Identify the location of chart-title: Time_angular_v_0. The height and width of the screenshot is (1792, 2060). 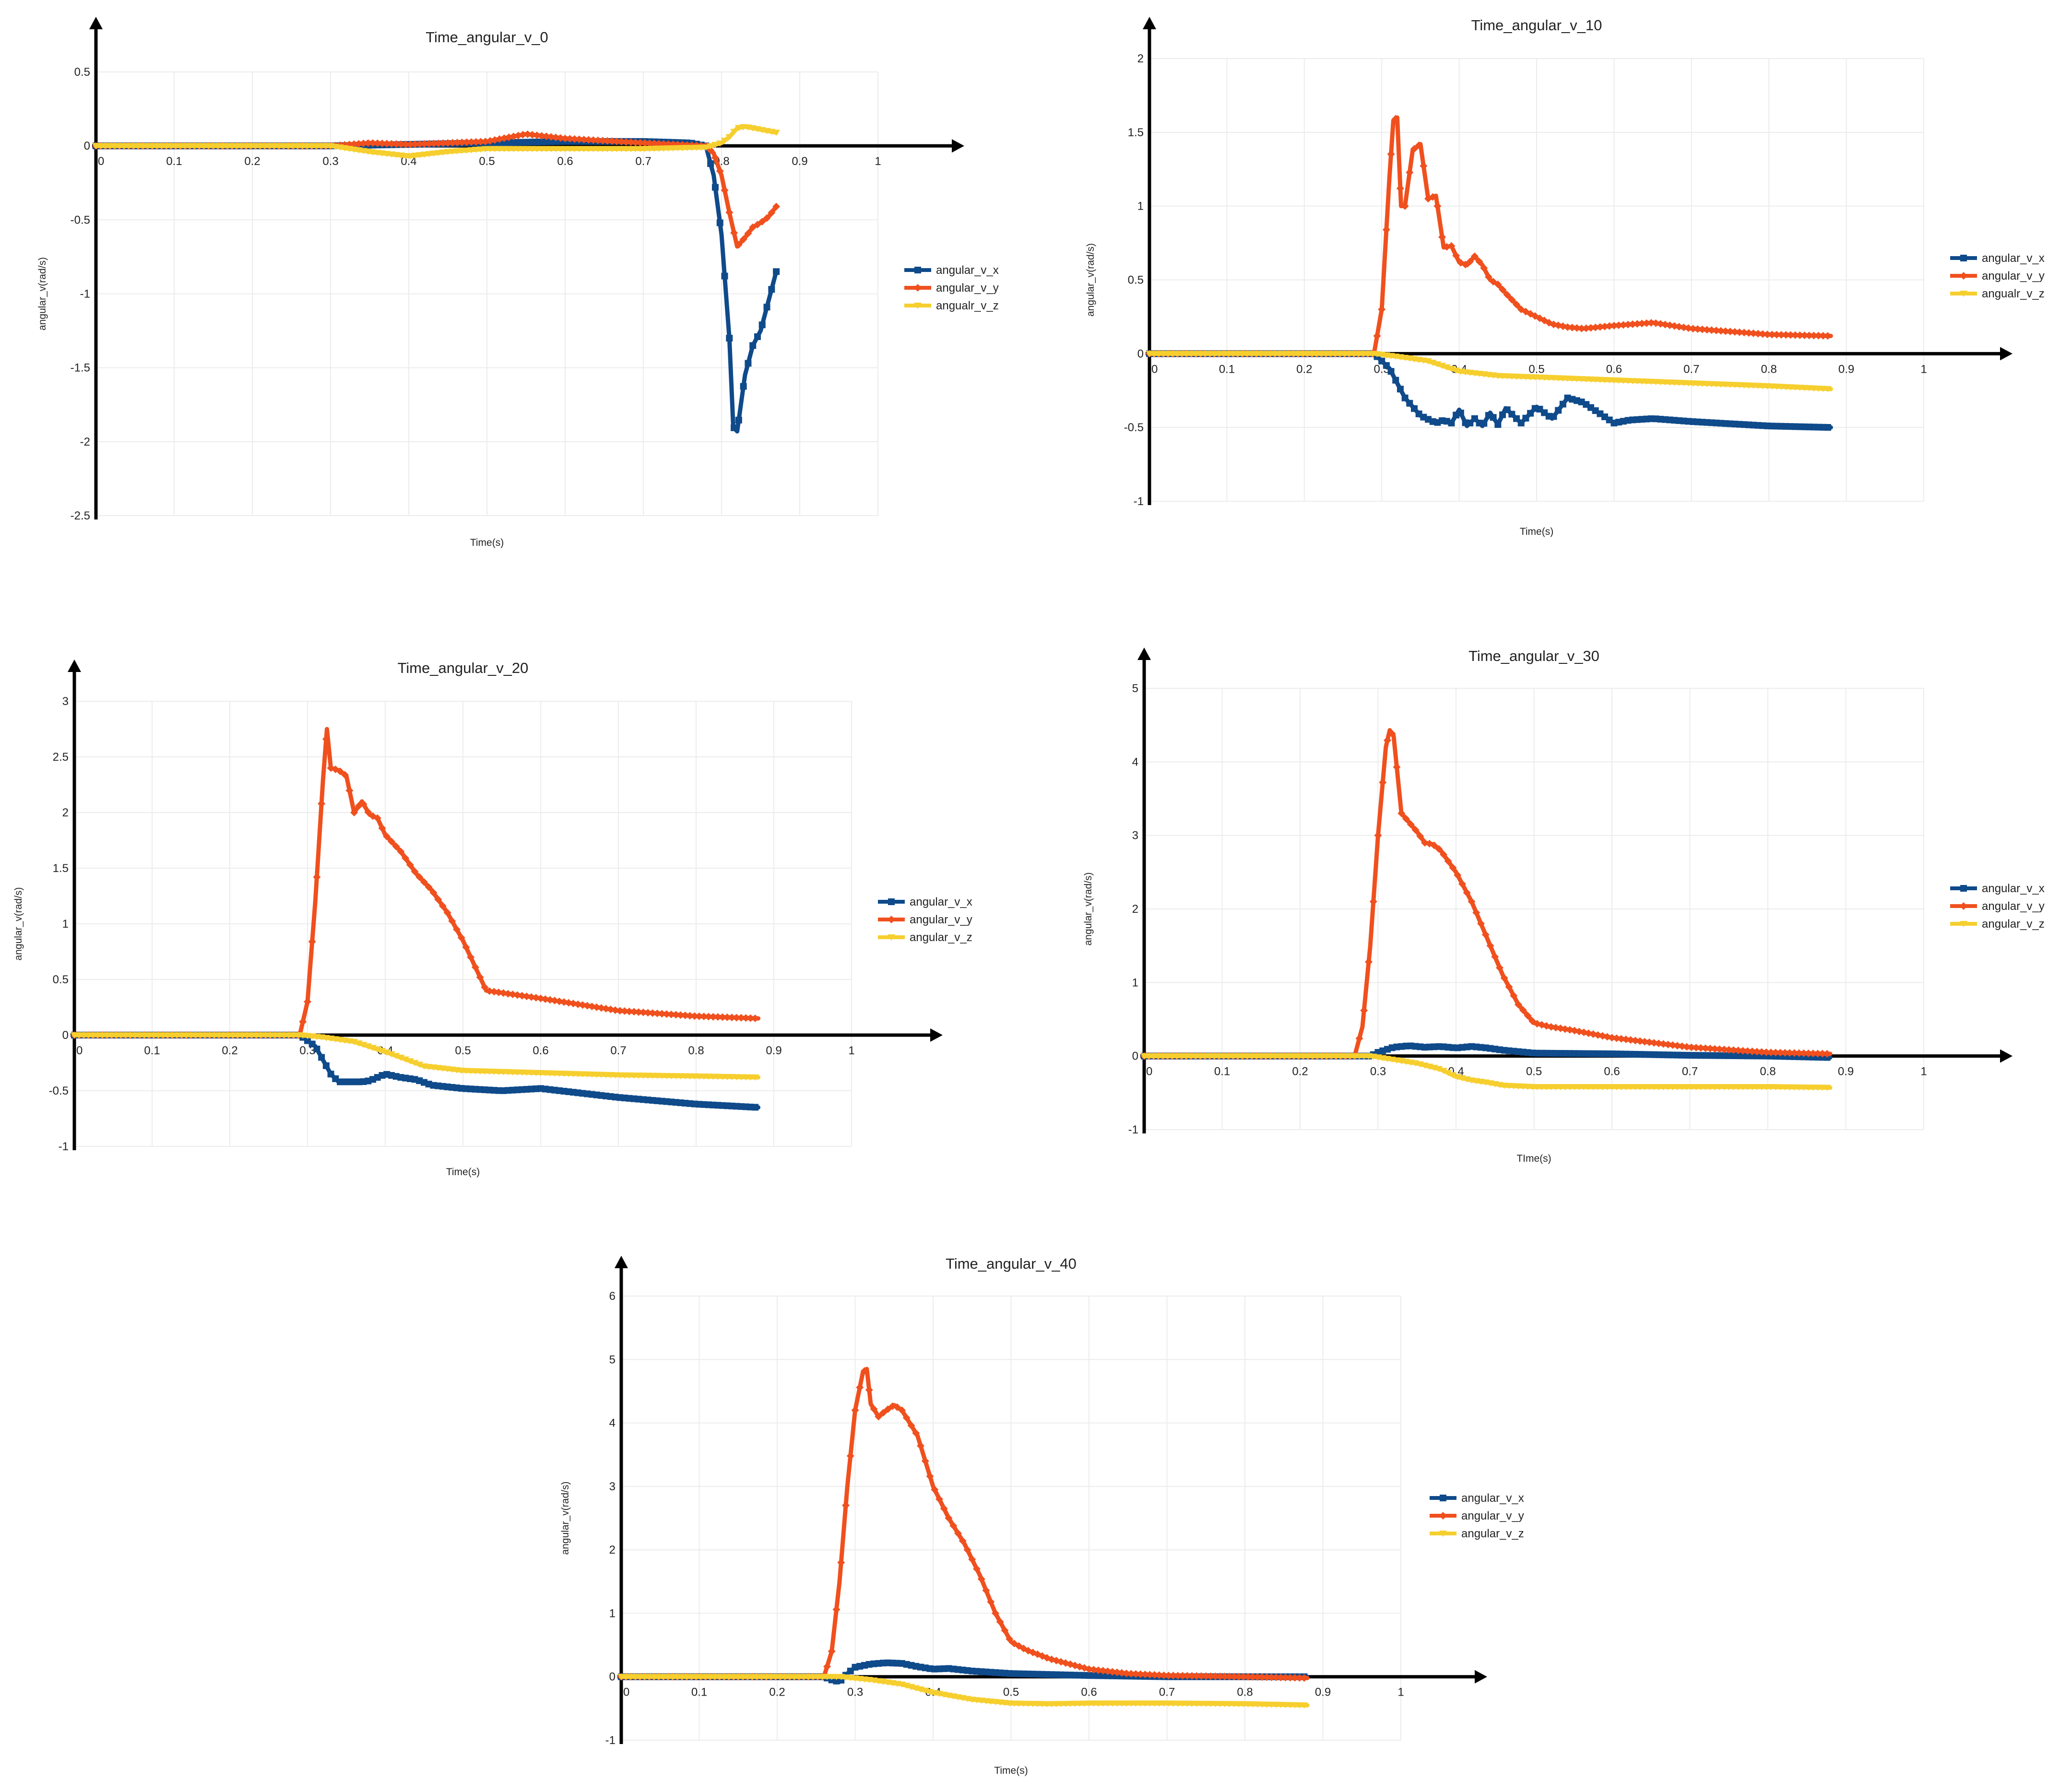
(487, 37).